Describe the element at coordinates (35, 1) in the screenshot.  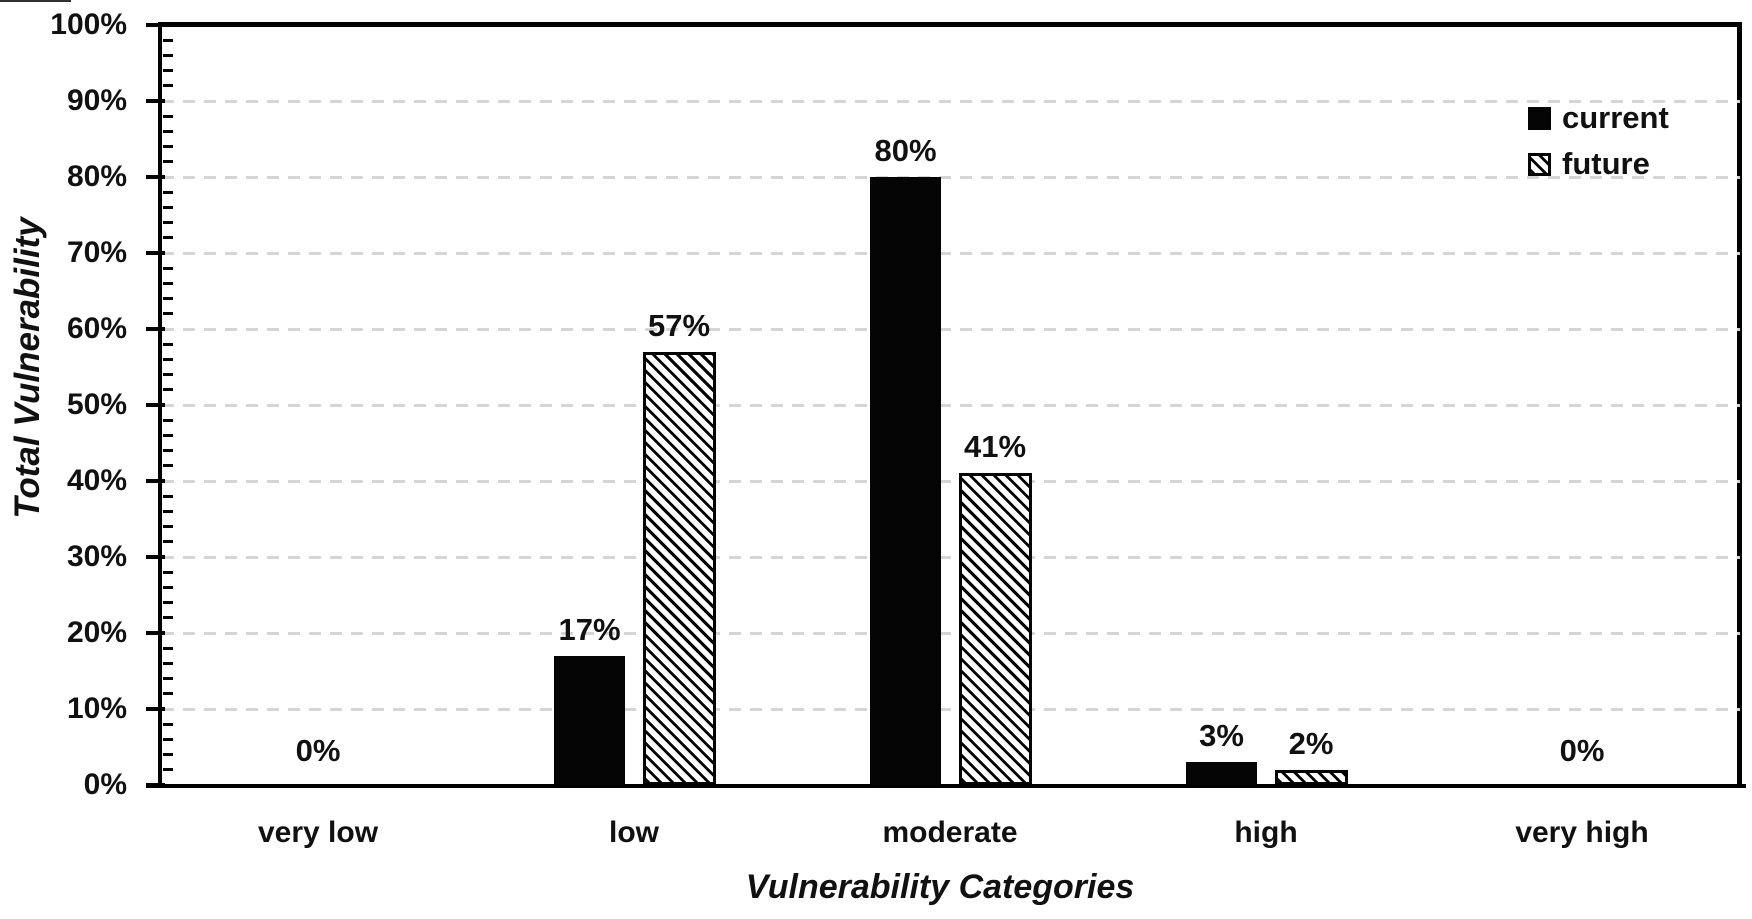
I see `bar-overlap-seam-moderate` at that location.